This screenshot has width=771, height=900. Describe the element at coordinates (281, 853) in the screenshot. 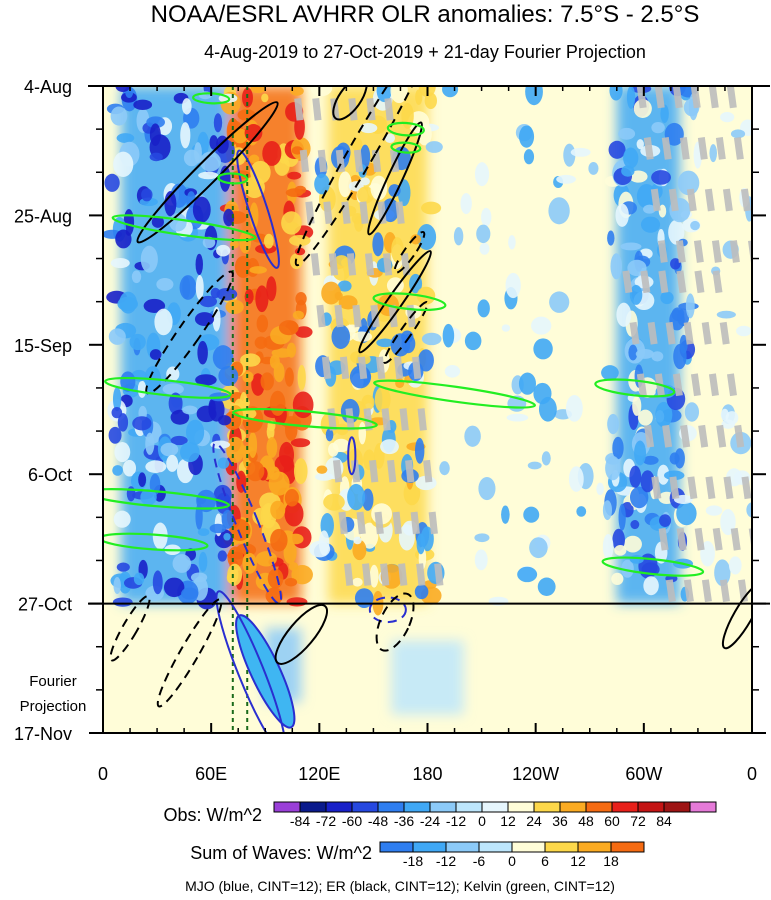

I see `legend-waves-label: Sum of Waves: W/m^2` at that location.